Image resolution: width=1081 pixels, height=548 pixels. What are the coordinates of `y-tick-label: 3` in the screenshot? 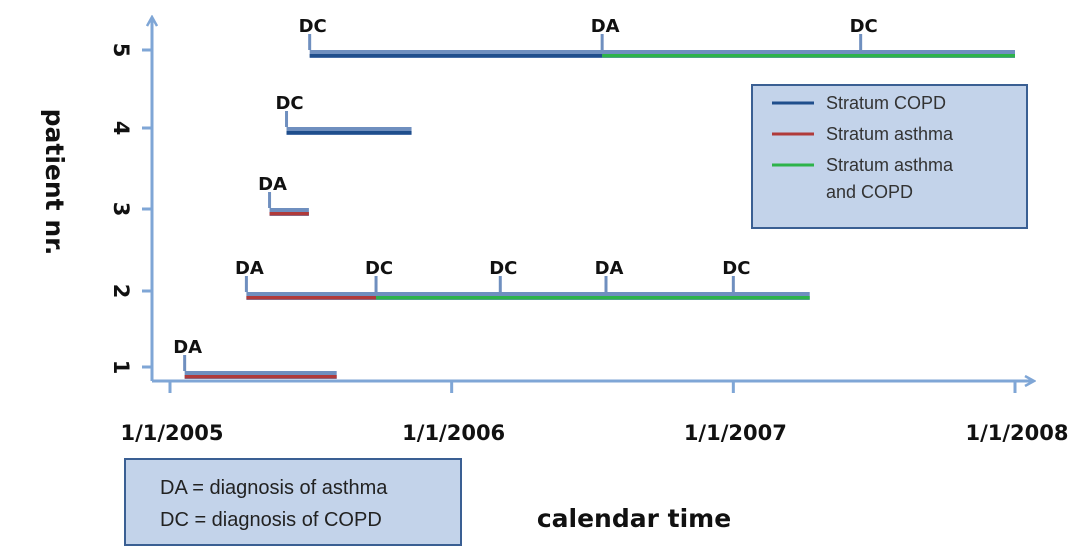 It's located at (121, 209).